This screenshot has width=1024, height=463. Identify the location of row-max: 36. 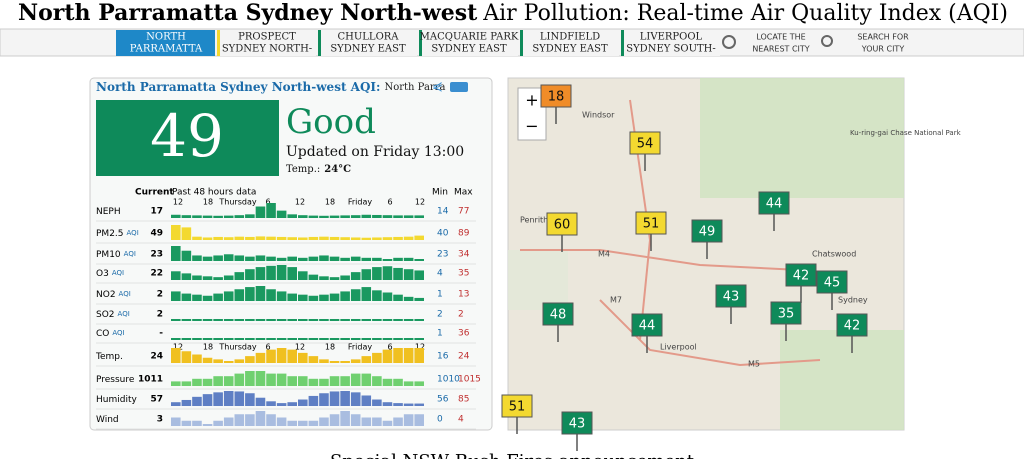
(464, 334).